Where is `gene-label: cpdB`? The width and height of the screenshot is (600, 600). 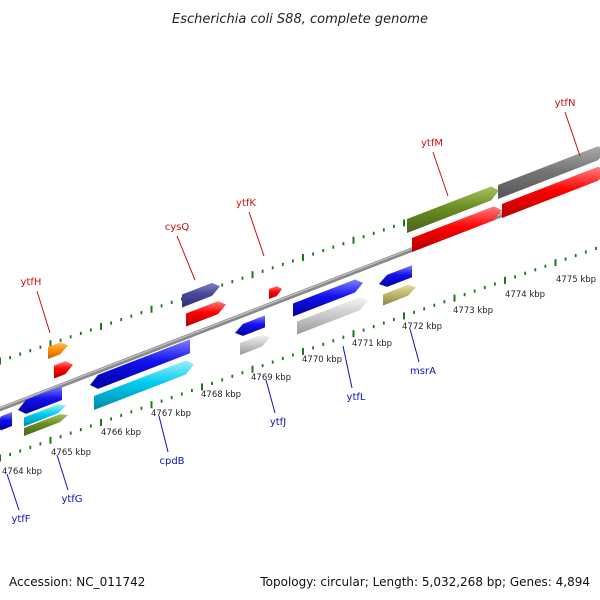 gene-label: cpdB is located at coordinates (171, 461).